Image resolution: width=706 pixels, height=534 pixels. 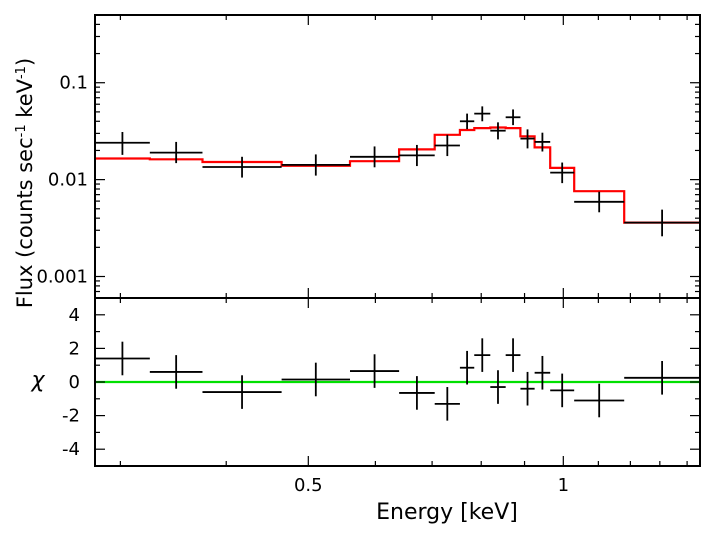 I want to click on y-tick-label-top: 0.001, so click(x=62, y=277).